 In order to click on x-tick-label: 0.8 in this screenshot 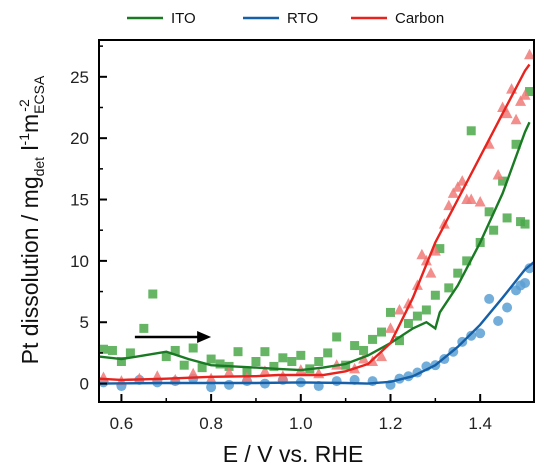, I will do `click(211, 423)`.